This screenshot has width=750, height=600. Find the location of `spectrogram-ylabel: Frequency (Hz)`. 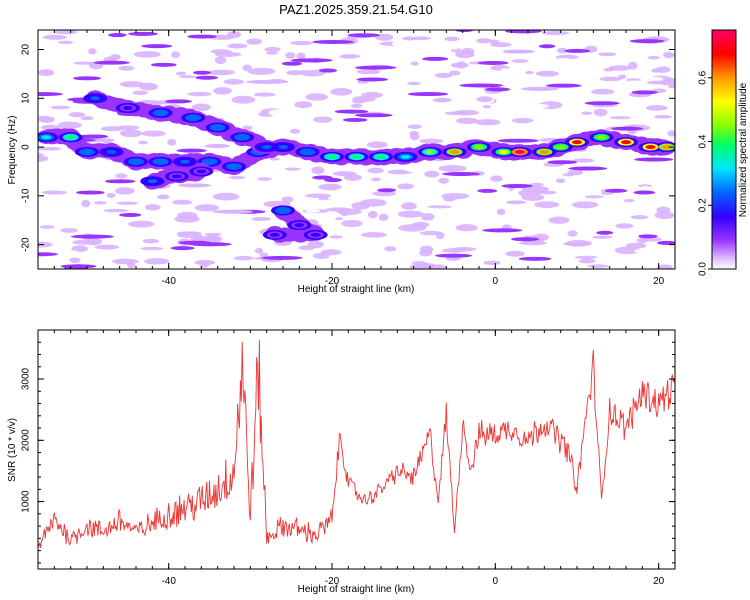

spectrogram-ylabel: Frequency (Hz) is located at coordinates (12, 150).